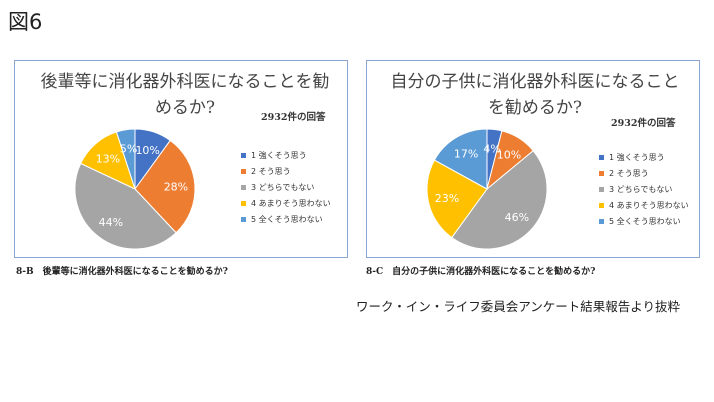 Image resolution: width=714 pixels, height=402 pixels. What do you see at coordinates (481, 272) in the screenshot?
I see `chart-caption-8c: 8-C 自分の子供に消化器外科医になることを勧めるか?` at bounding box center [481, 272].